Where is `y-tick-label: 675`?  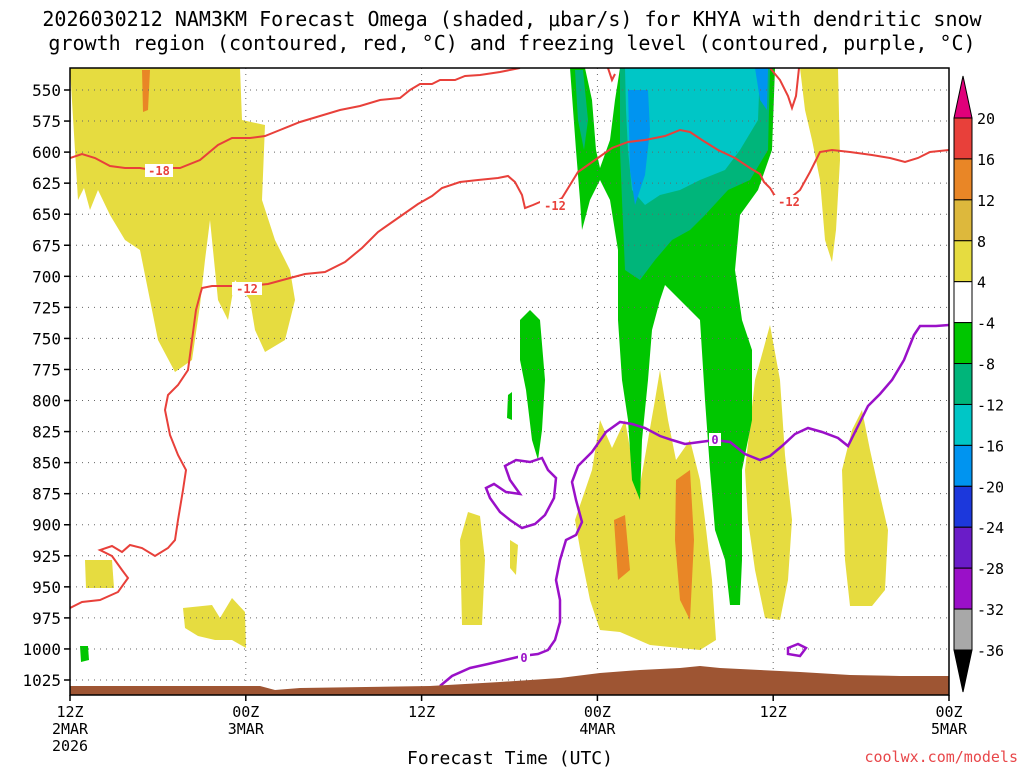 y-tick-label: 675 is located at coordinates (46, 245).